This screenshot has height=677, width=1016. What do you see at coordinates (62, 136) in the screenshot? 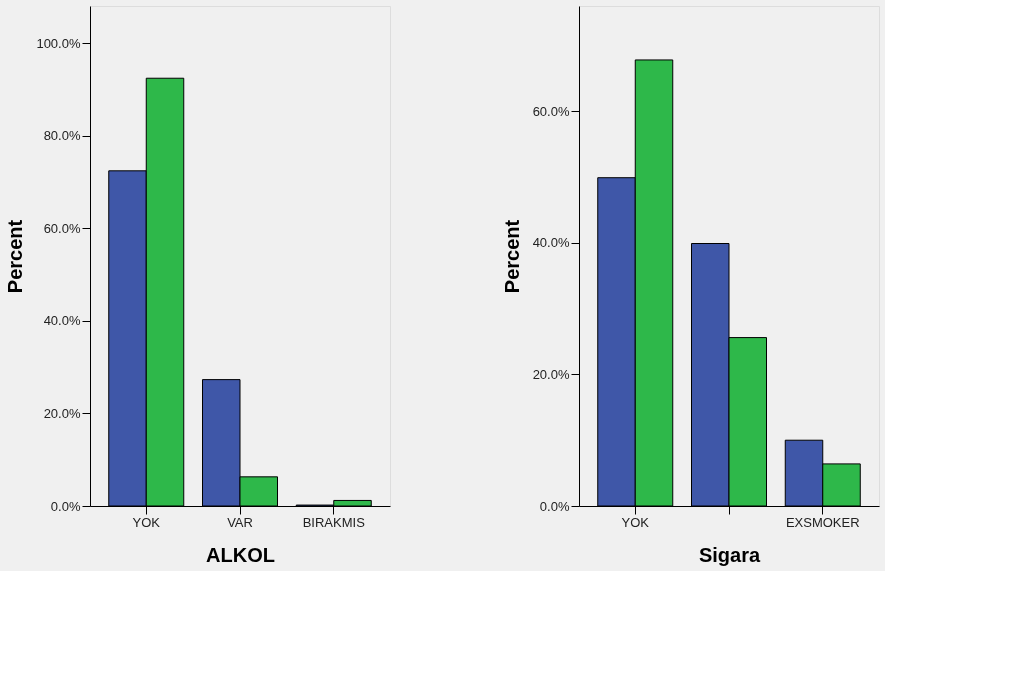
I see `y-tick-label: 80.0%` at bounding box center [62, 136].